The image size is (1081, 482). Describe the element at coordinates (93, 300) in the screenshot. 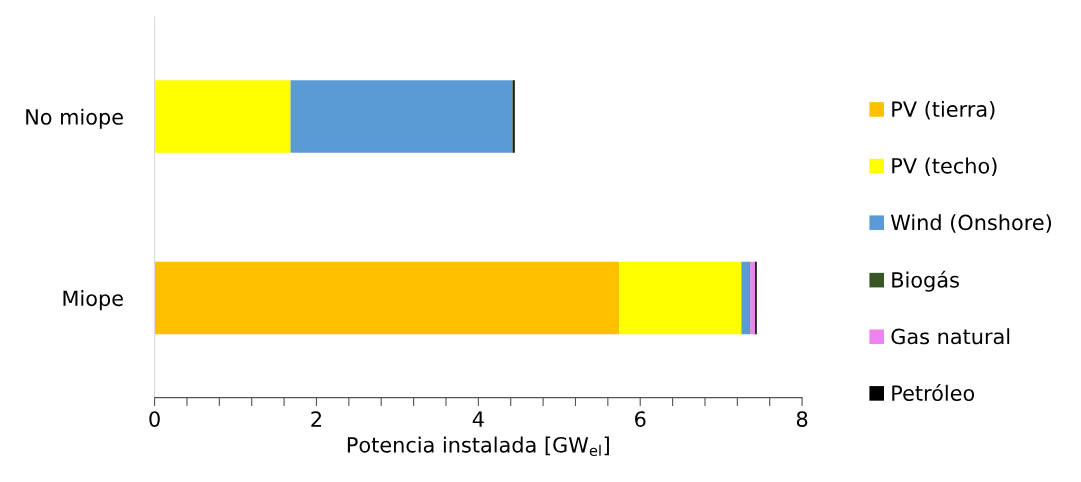

I see `y-tick-label: Miope` at that location.